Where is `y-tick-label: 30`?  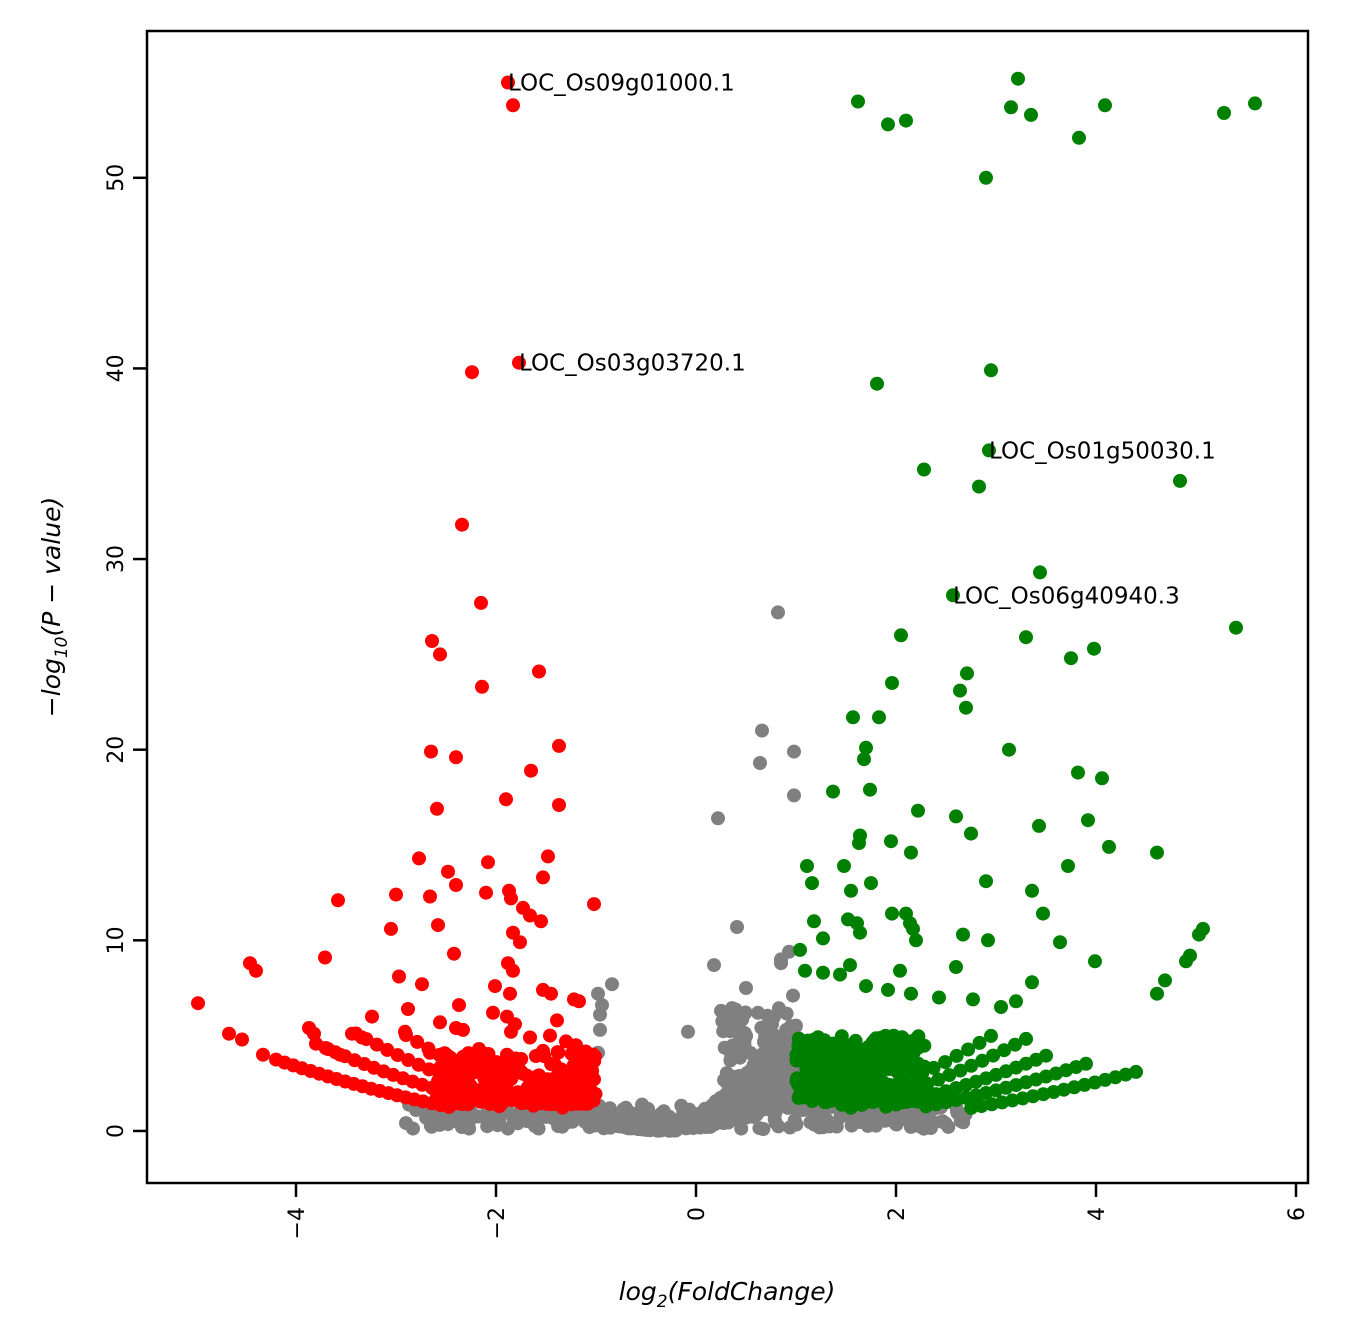 y-tick-label: 30 is located at coordinates (116, 559).